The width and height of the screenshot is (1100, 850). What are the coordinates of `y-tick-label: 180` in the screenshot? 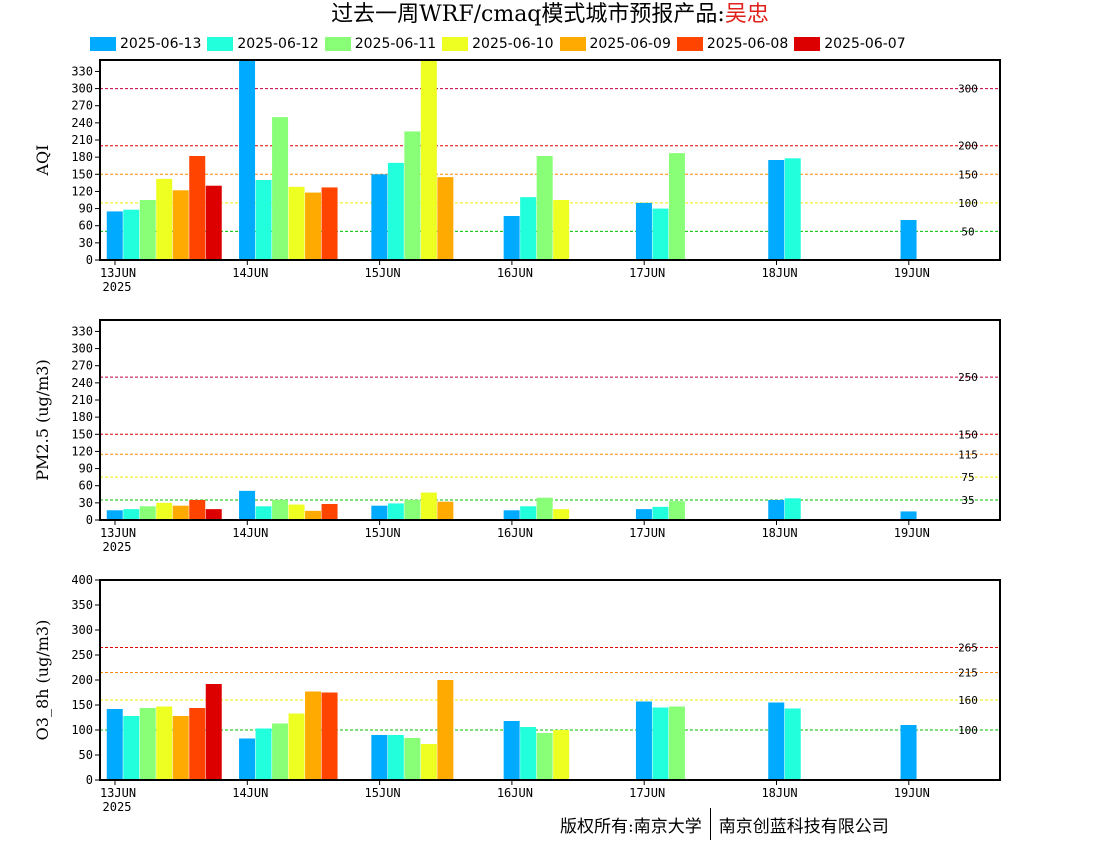 It's located at (82, 417).